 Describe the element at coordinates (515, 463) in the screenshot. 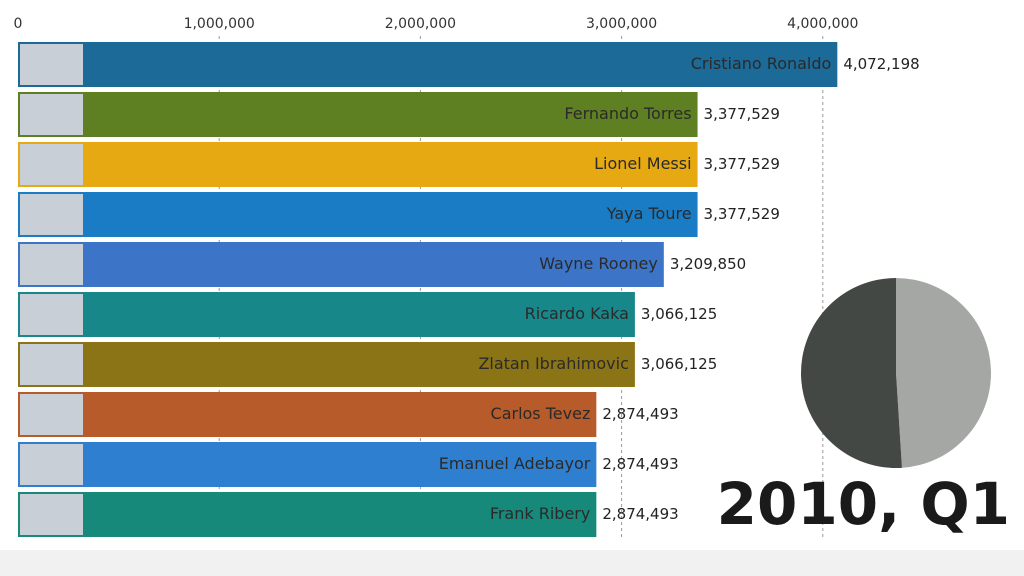

I see `bar-name: Emanuel Adebayor` at that location.